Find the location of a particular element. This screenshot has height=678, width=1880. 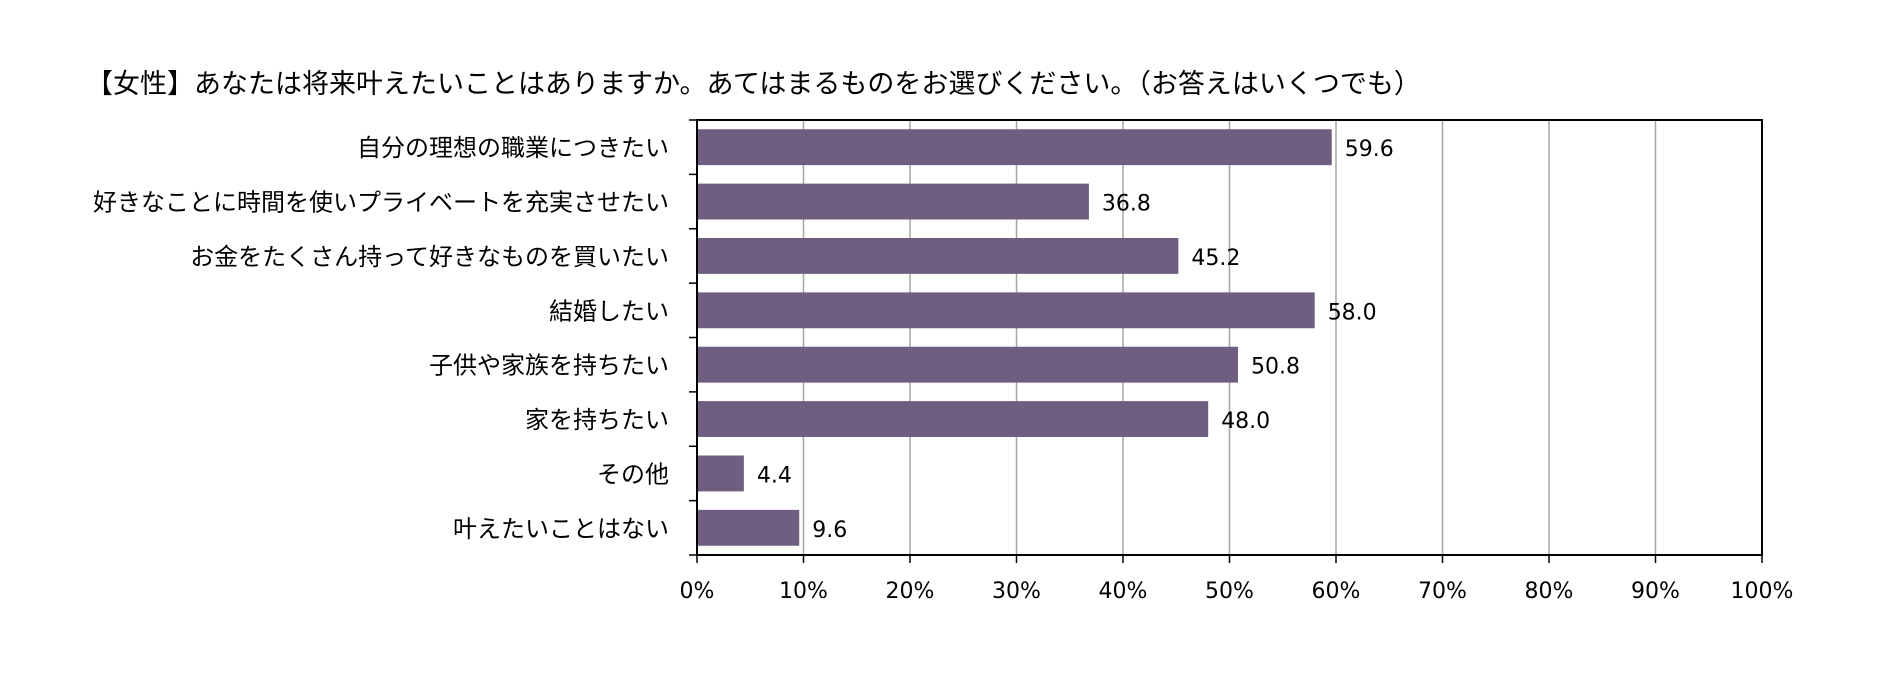

data-label: 59.6 is located at coordinates (1369, 149).